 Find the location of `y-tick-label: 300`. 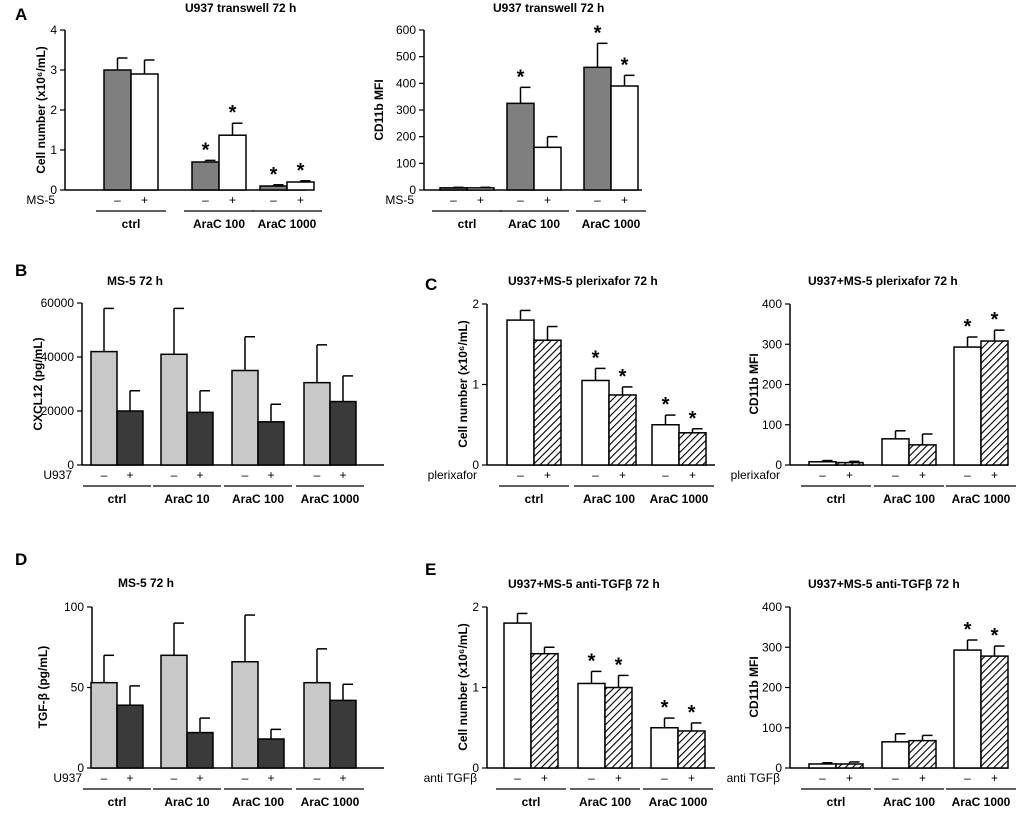

y-tick-label: 300 is located at coordinates (772, 344).